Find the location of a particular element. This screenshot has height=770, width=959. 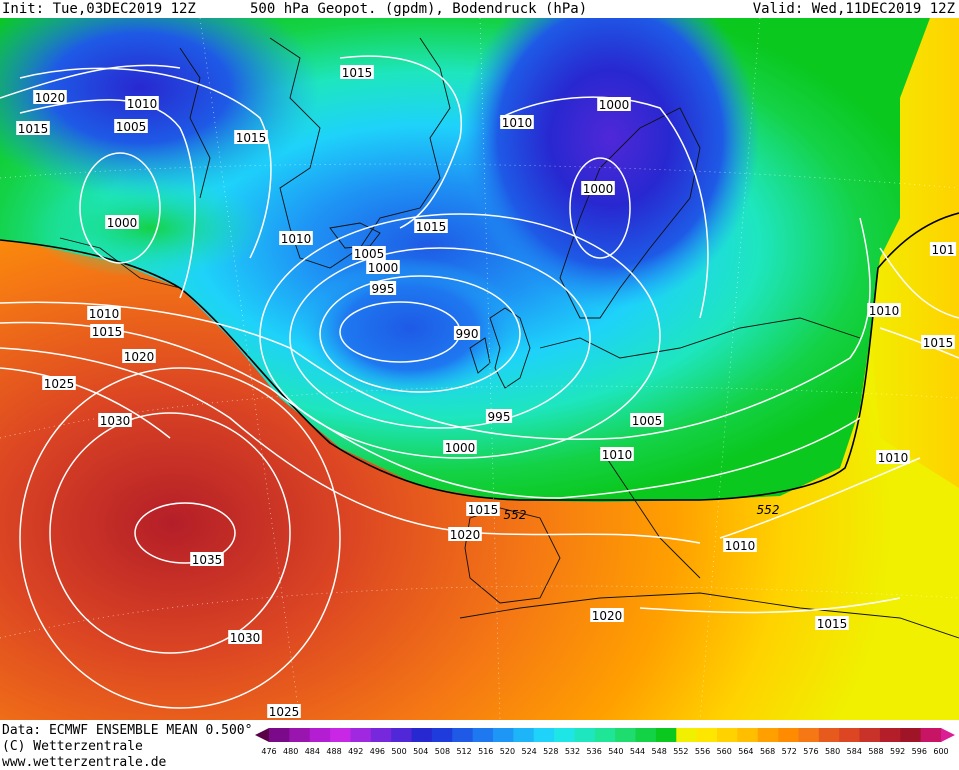

legend-tick-label: 560 is located at coordinates (724, 751).